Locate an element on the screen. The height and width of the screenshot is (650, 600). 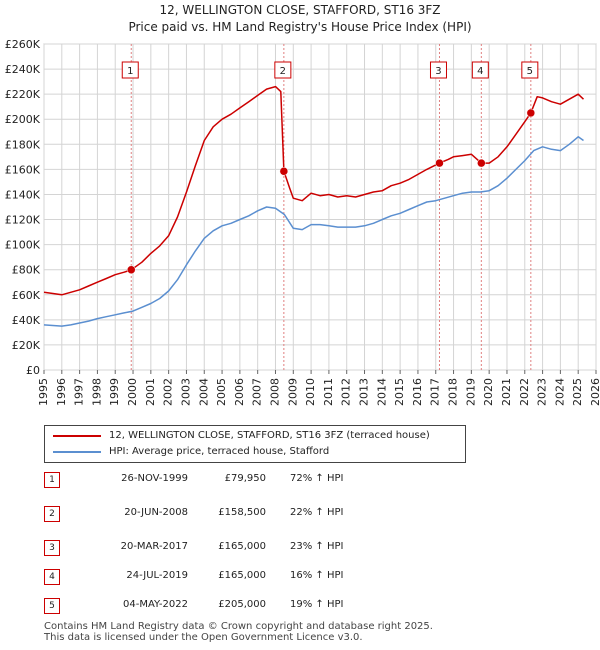
sale-date: 20-JUN-2008 is located at coordinates (156, 512).